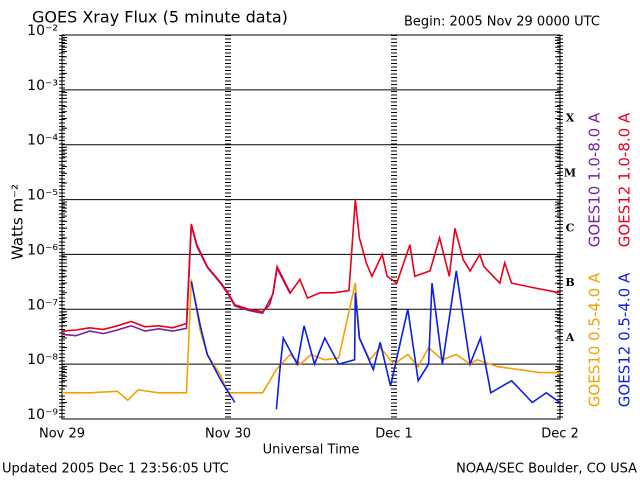 The width and height of the screenshot is (640, 480). What do you see at coordinates (570, 172) in the screenshot?
I see `class-label: M` at bounding box center [570, 172].